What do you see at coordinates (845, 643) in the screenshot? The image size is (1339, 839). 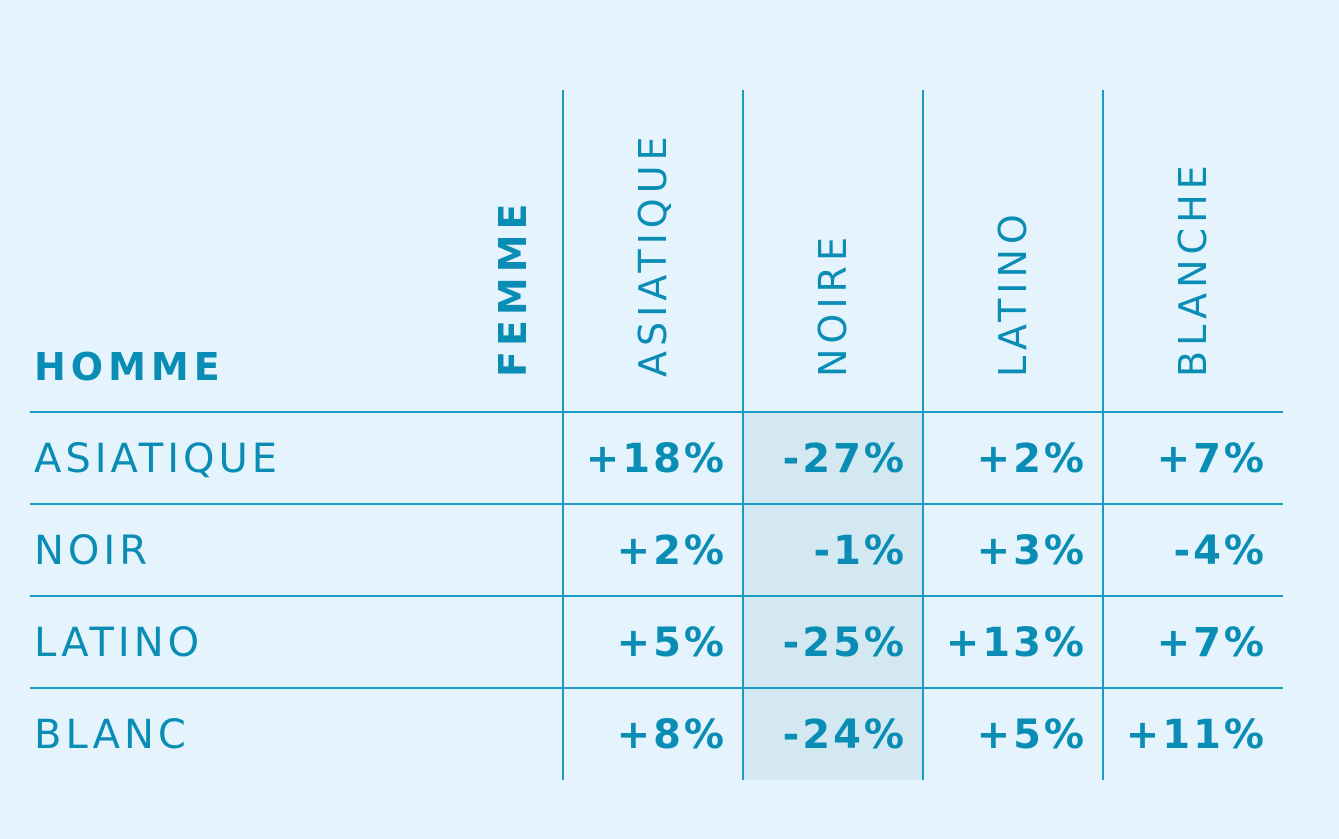 I see `cell-value: -25%` at bounding box center [845, 643].